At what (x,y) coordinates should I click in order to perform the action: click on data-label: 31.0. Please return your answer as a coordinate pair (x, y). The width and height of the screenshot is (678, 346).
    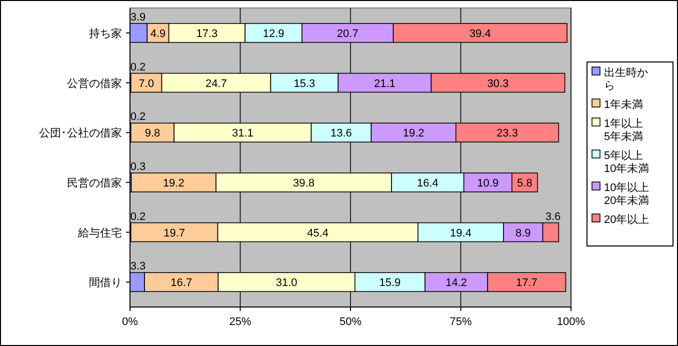
    Looking at the image, I should click on (287, 283).